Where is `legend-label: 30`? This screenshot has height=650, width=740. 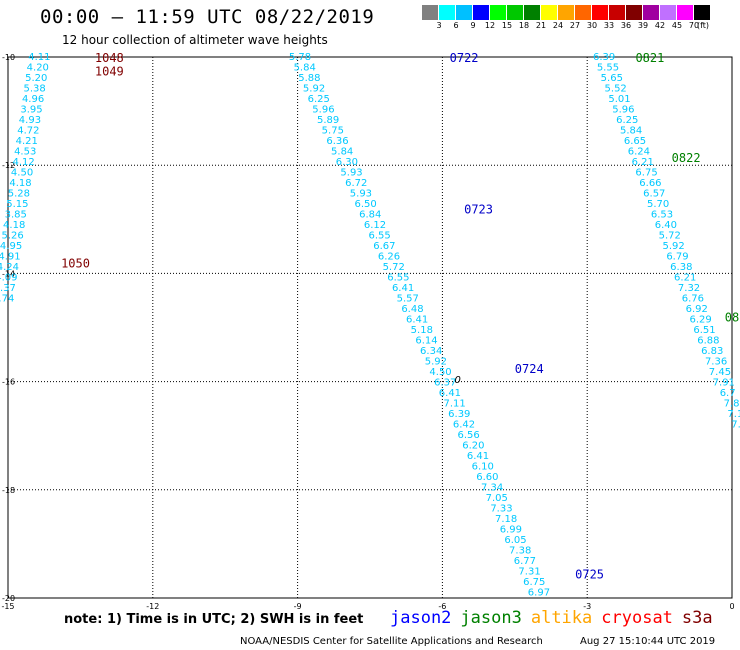
legend-label: 30 is located at coordinates (592, 25).